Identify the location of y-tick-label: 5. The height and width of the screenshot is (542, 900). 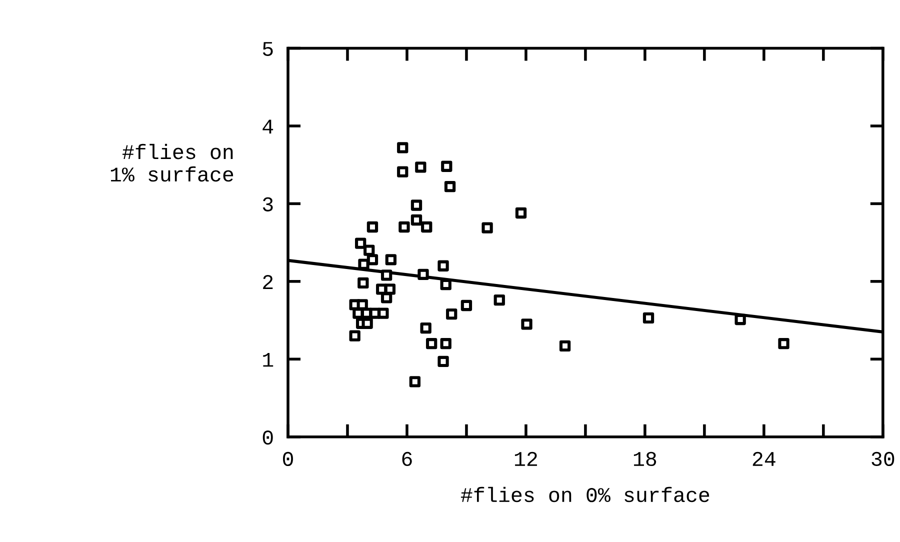
(267, 49).